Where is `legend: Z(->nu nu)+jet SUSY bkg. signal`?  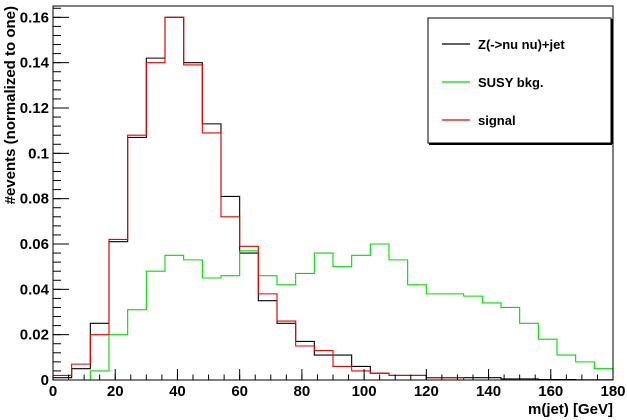 legend: Z(->nu nu)+jet SUSY bkg. signal is located at coordinates (520, 81).